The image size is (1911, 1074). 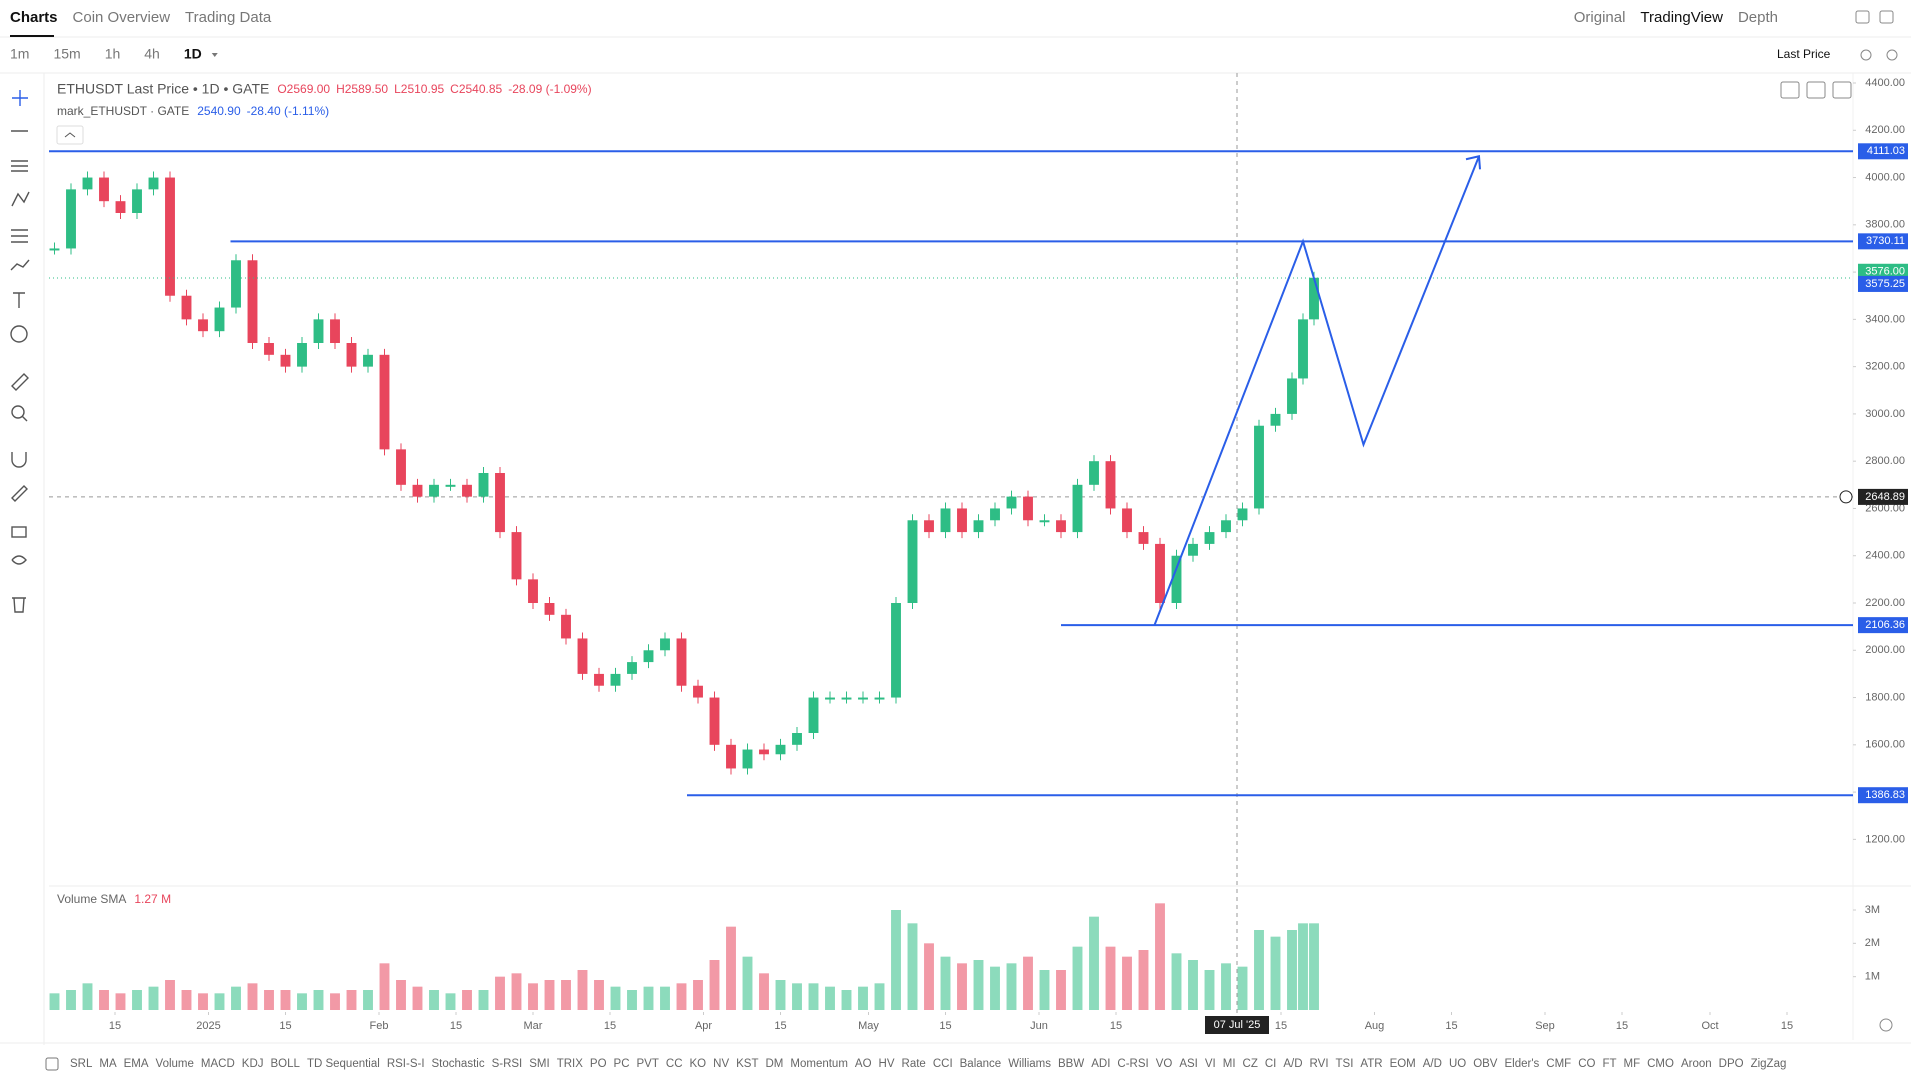 What do you see at coordinates (406, 1064) in the screenshot?
I see `indicator: RSI-S-I` at bounding box center [406, 1064].